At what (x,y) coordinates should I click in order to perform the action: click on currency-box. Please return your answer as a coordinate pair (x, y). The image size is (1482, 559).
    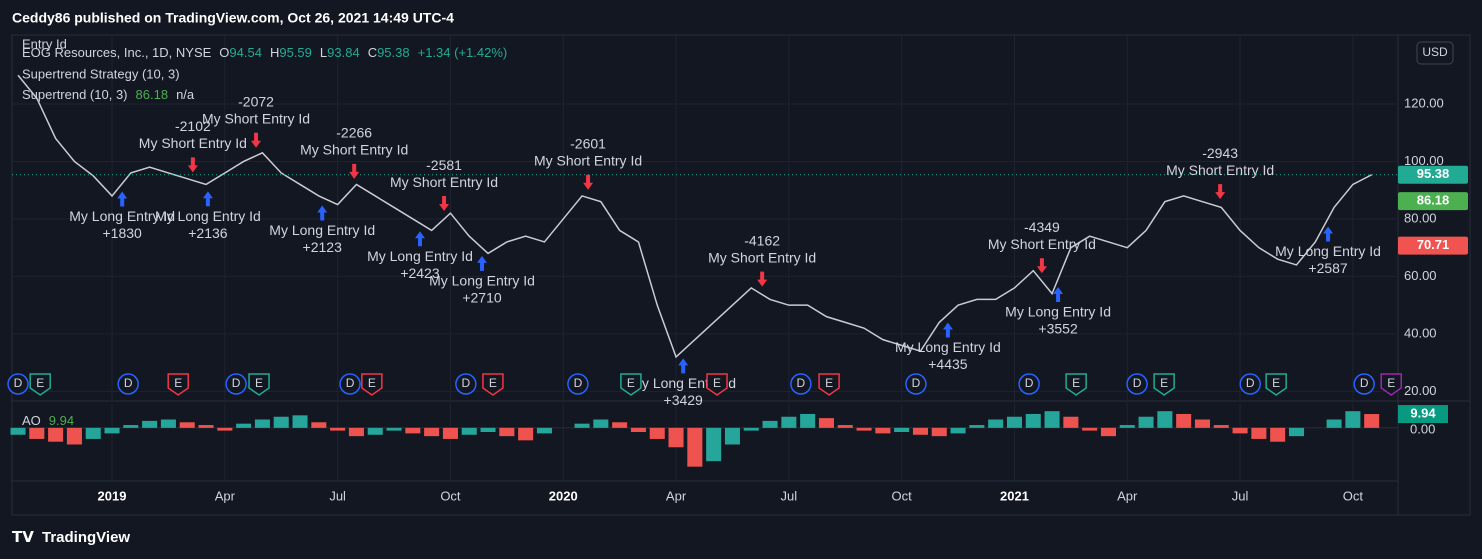
    Looking at the image, I should click on (1435, 53).